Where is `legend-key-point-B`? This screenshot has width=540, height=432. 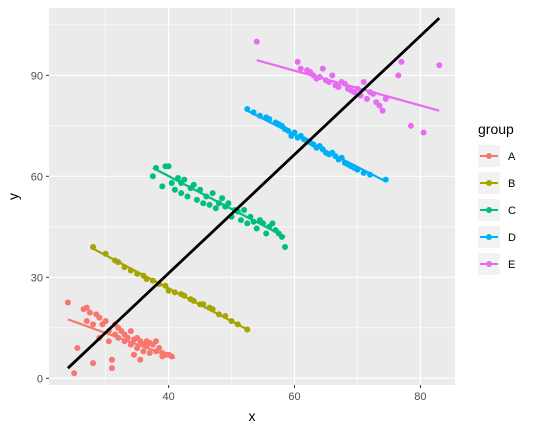
legend-key-point-B is located at coordinates (489, 183).